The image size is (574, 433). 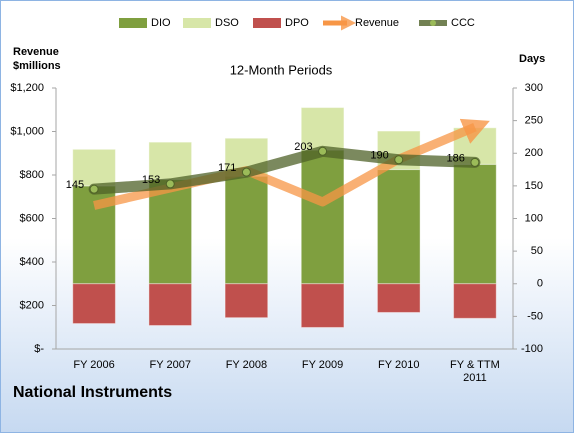 What do you see at coordinates (32, 218) in the screenshot?
I see `y-tick-label: $600` at bounding box center [32, 218].